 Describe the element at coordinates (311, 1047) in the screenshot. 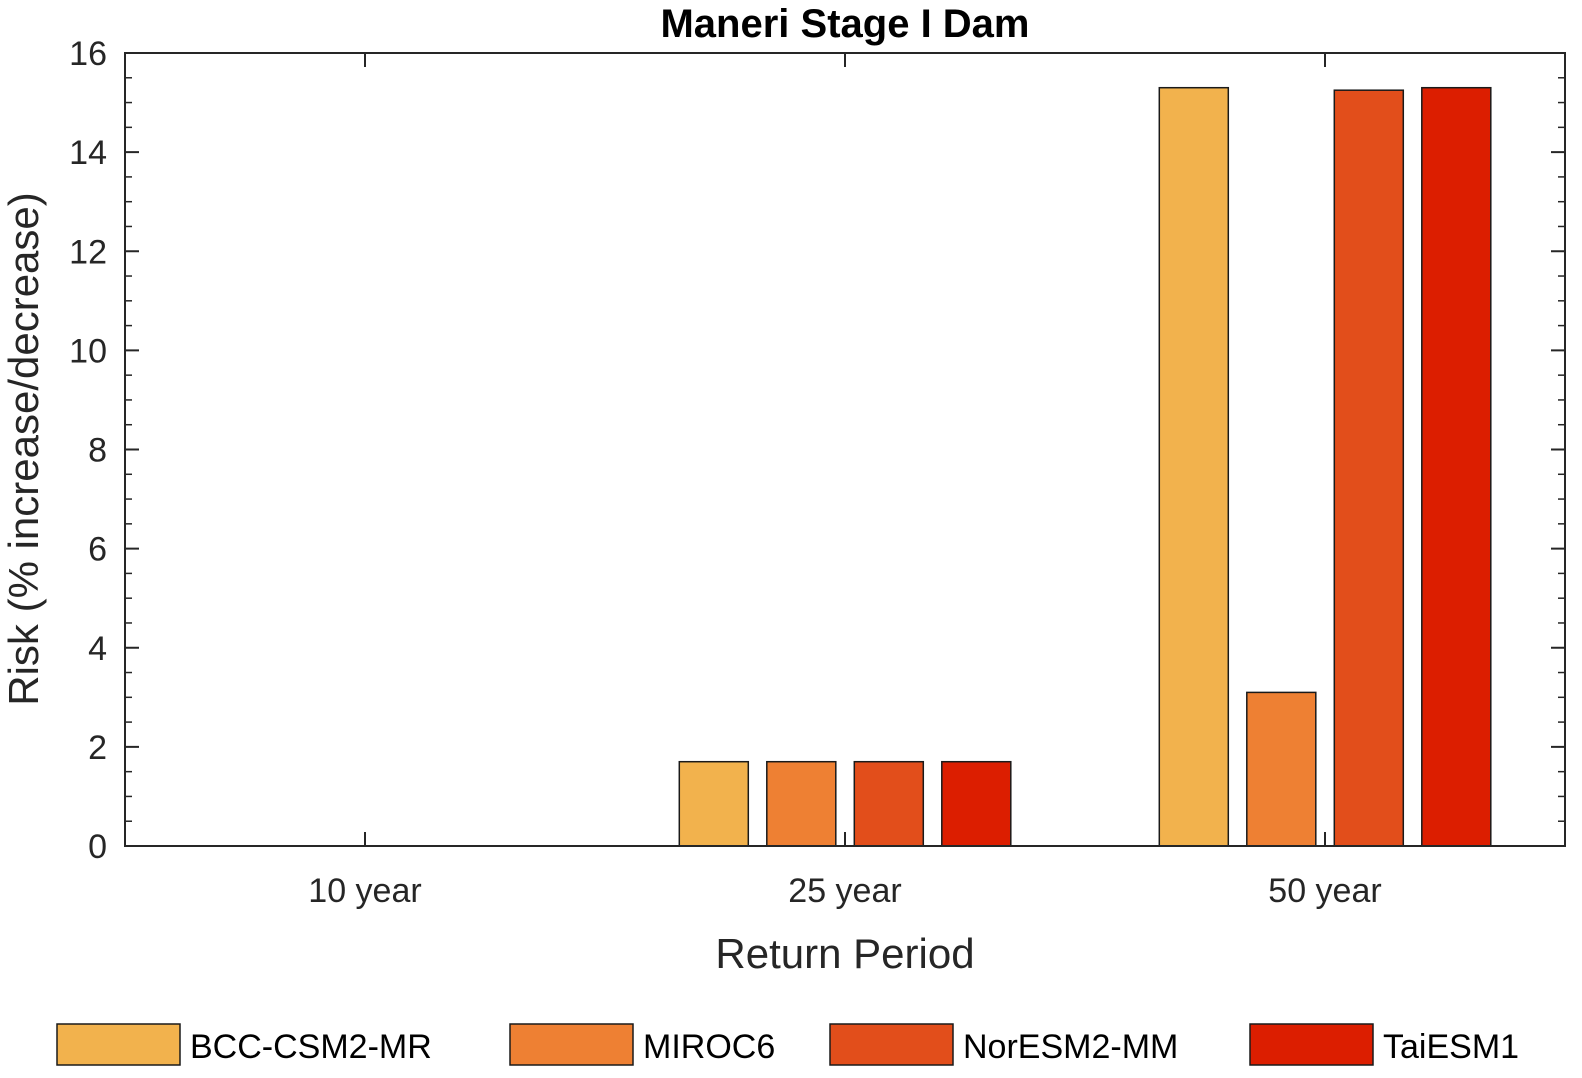

I see `legend-label: BCC-CSM2-MR` at that location.